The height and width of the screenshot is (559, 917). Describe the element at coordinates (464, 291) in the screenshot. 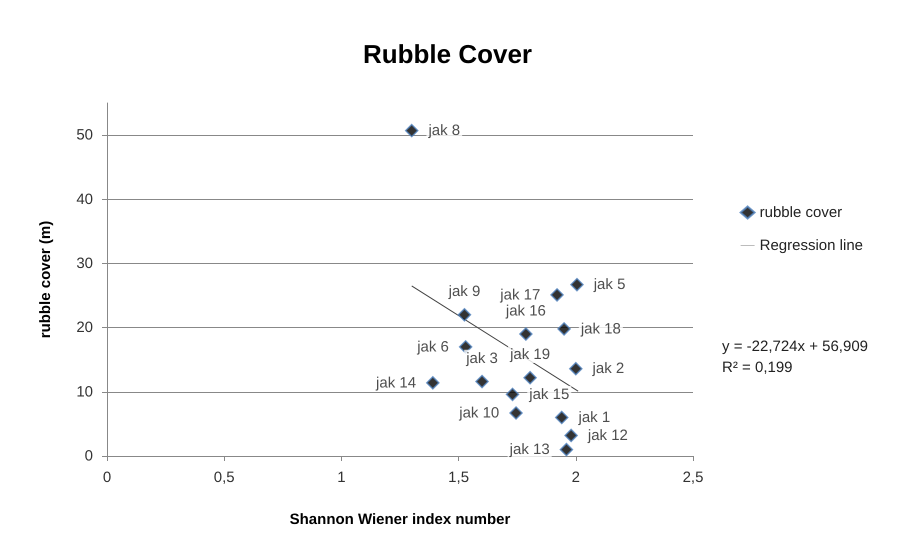

I see `data-label: jak 9` at that location.